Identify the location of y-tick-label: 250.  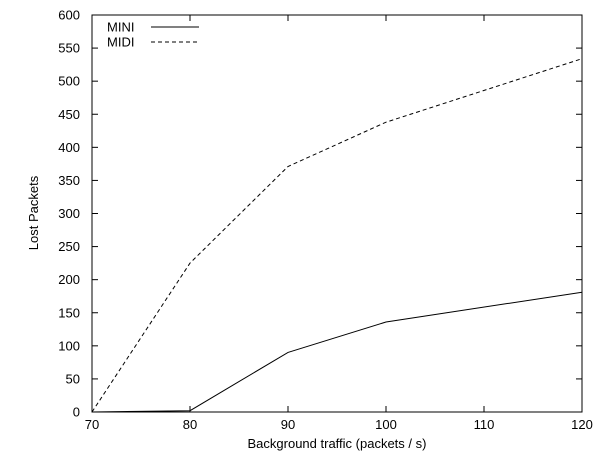
(69, 246).